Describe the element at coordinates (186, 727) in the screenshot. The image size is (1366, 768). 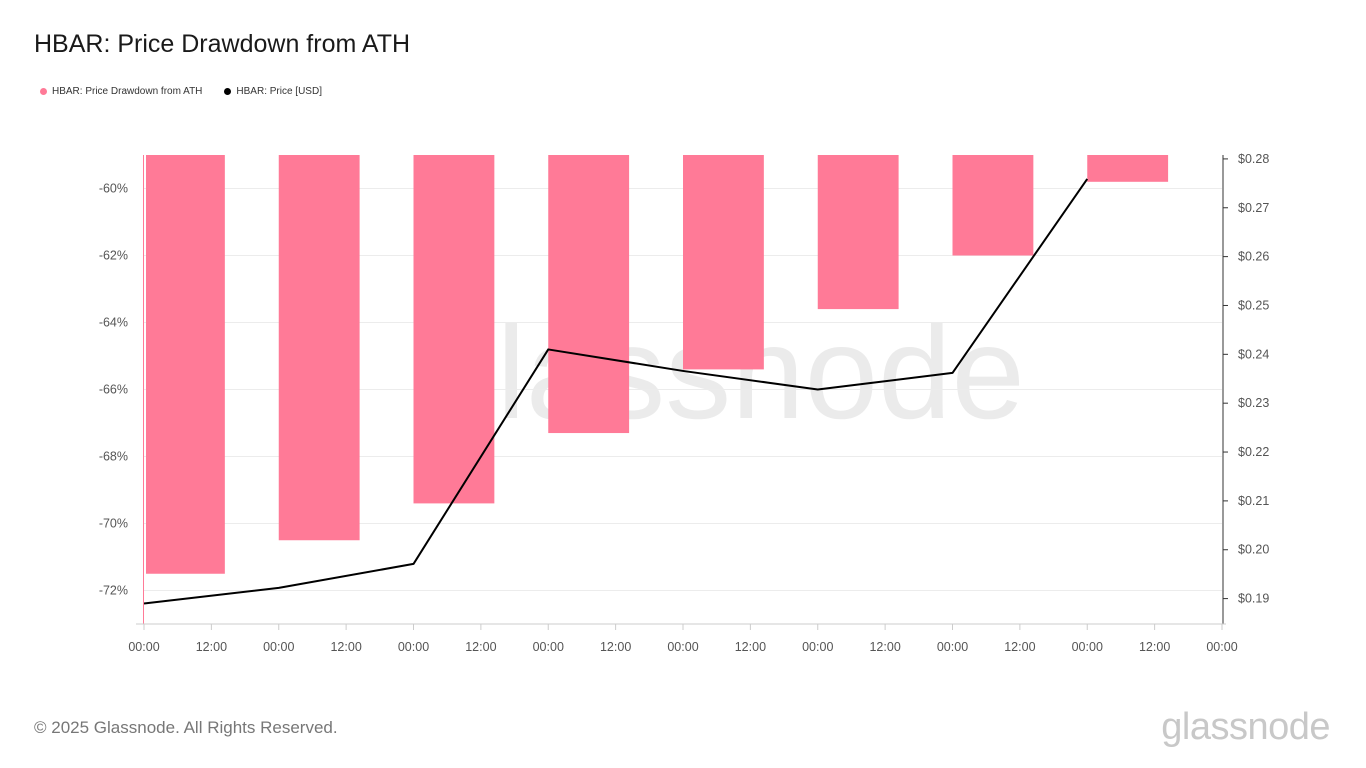
I see `copyright-text: © 2025 Glassnode. All Rights Reserved.` at that location.